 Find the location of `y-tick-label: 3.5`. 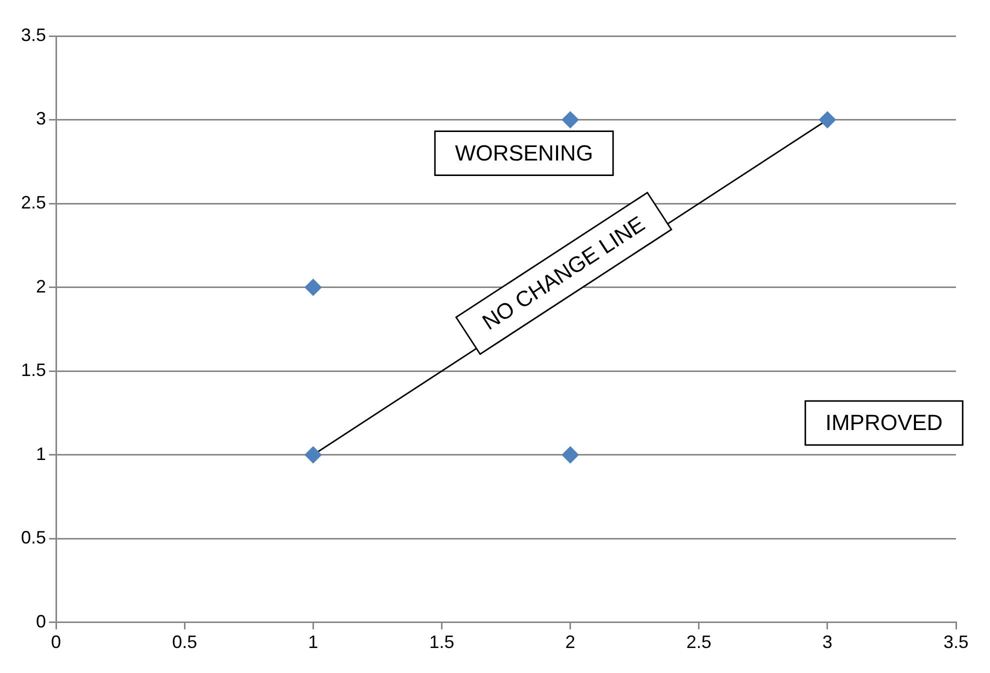

y-tick-label: 3.5 is located at coordinates (33, 34).